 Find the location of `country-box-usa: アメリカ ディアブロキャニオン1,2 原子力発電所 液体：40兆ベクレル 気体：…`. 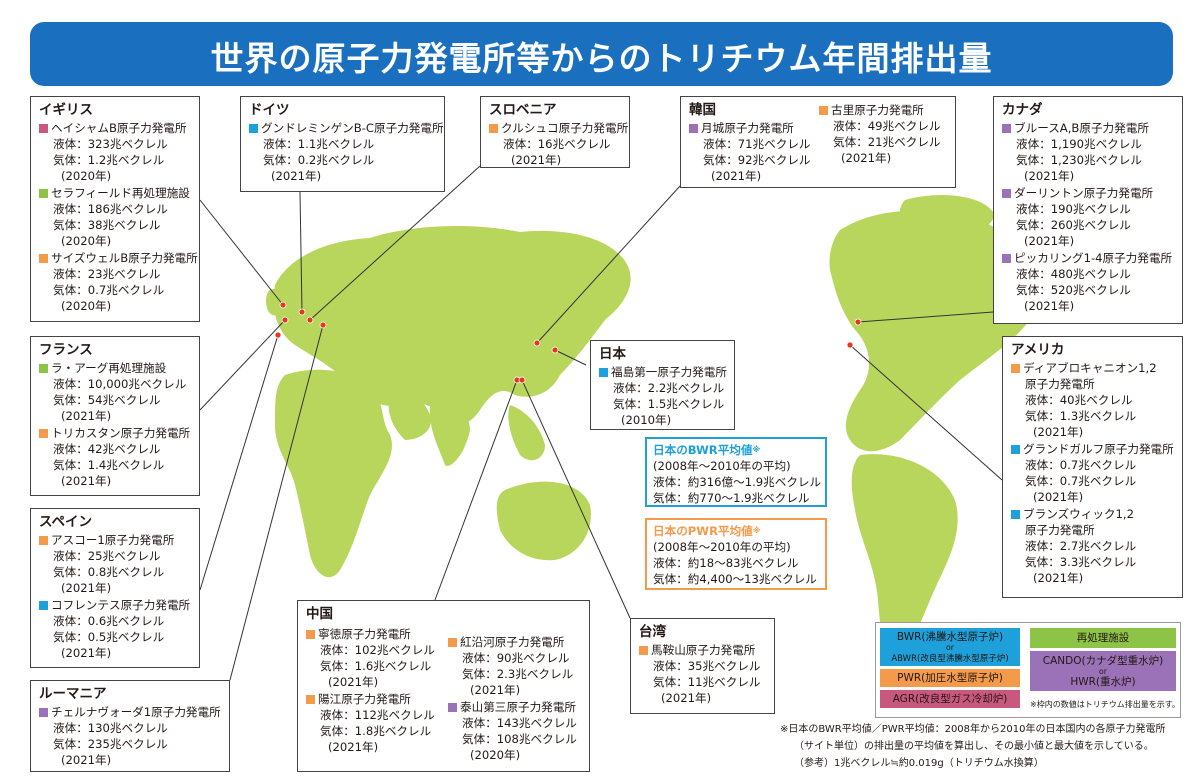

country-box-usa: アメリカ ディアブロキャニオン1,2 原子力発電所 液体：40兆ベクレル 気体：… is located at coordinates (1092, 467).